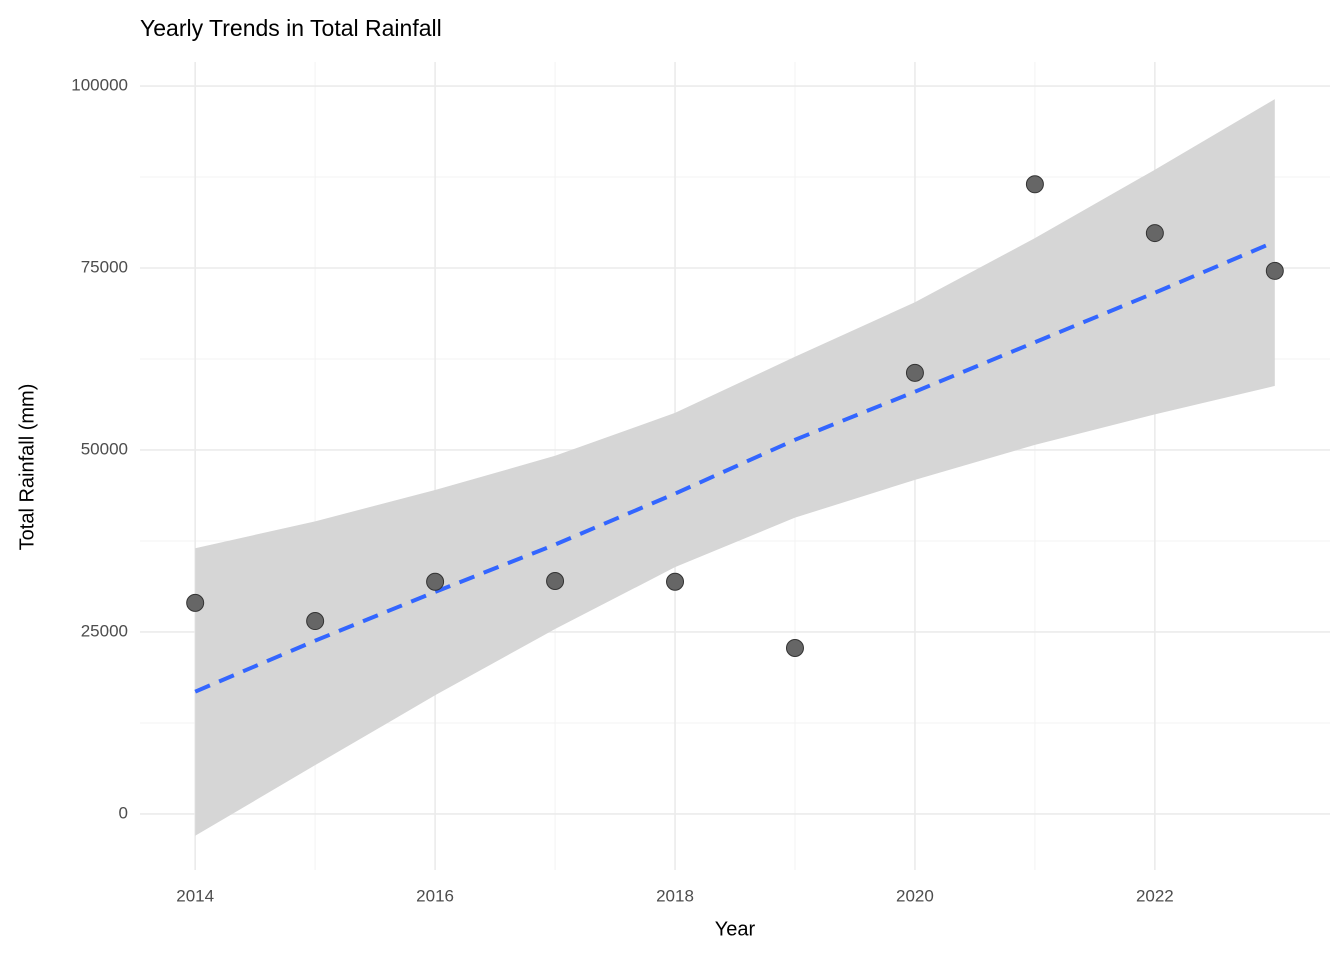  I want to click on y-tick-label: 50000, so click(104, 448).